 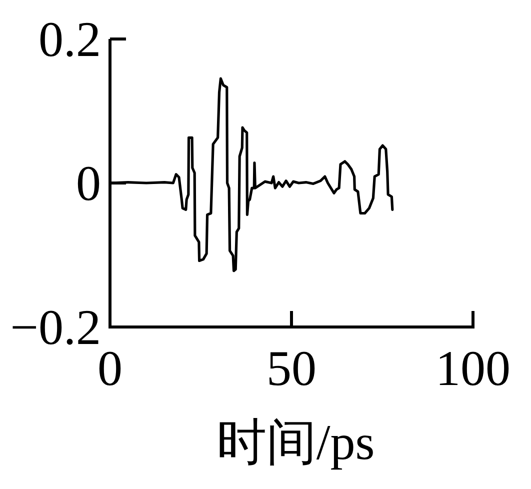 I want to click on x-axis-title: 时间/ps, so click(x=295, y=442).